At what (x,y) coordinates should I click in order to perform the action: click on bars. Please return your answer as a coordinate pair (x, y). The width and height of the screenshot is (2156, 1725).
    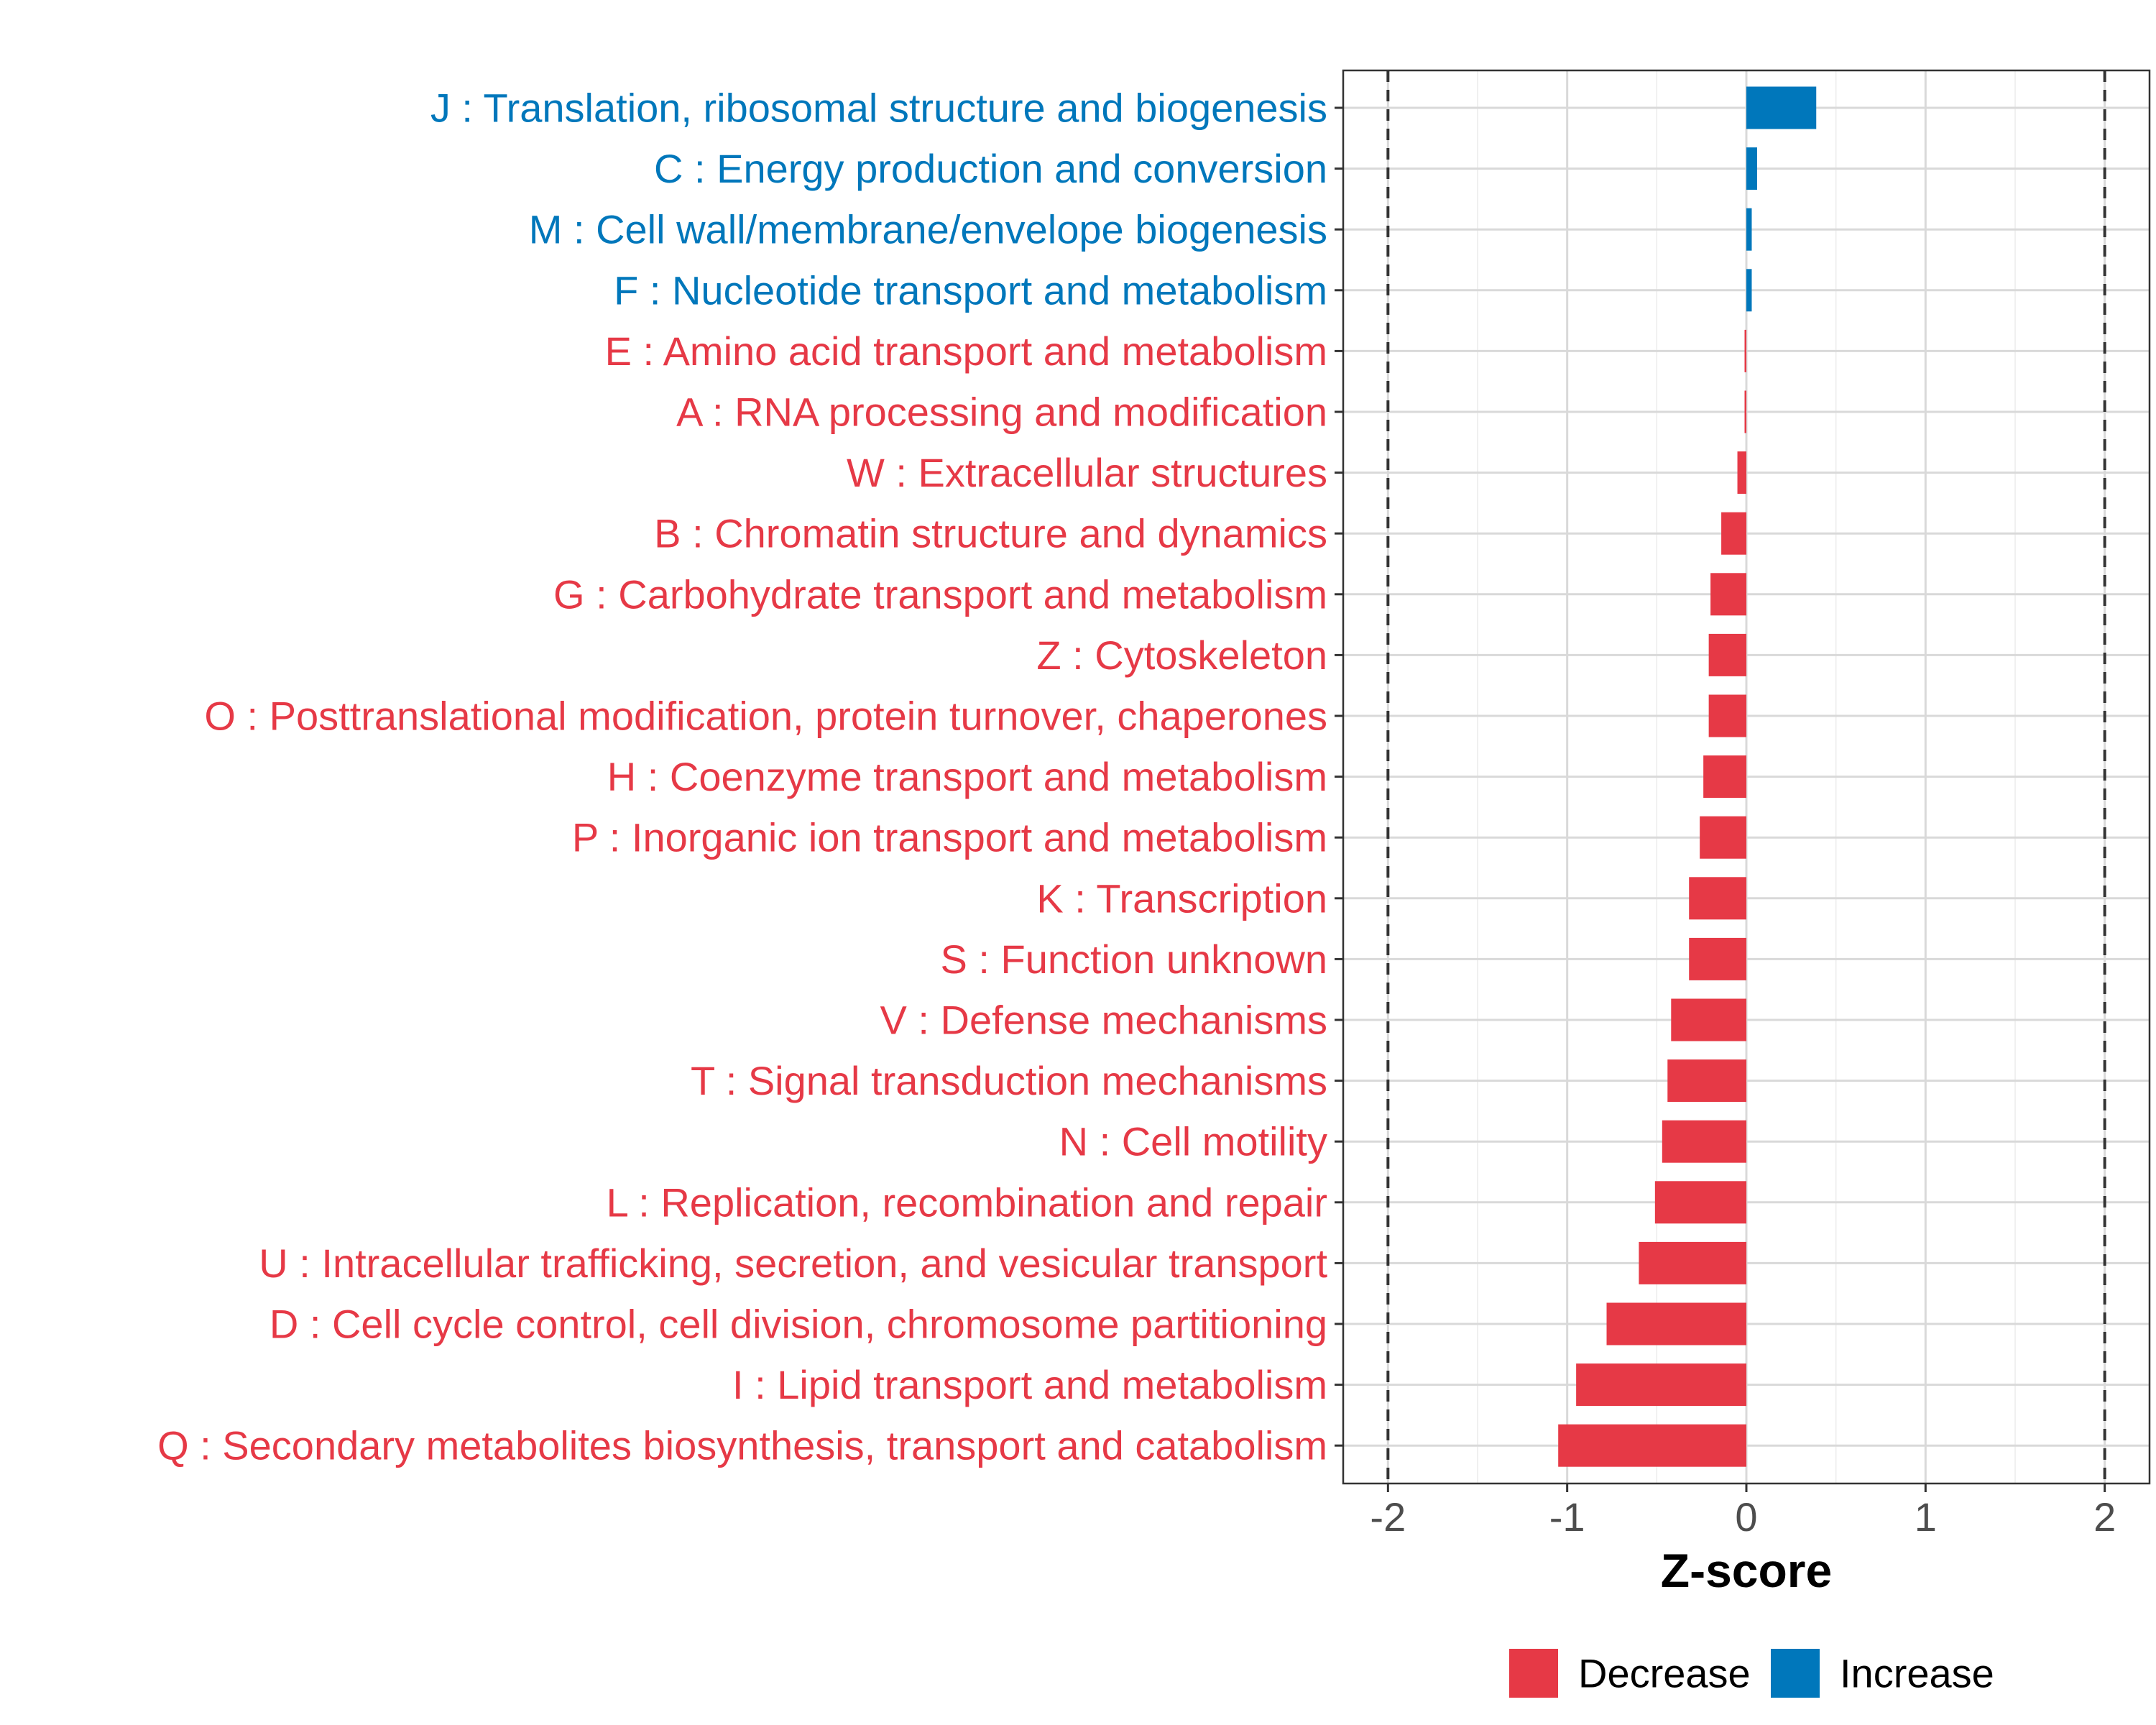
    Looking at the image, I should click on (1687, 776).